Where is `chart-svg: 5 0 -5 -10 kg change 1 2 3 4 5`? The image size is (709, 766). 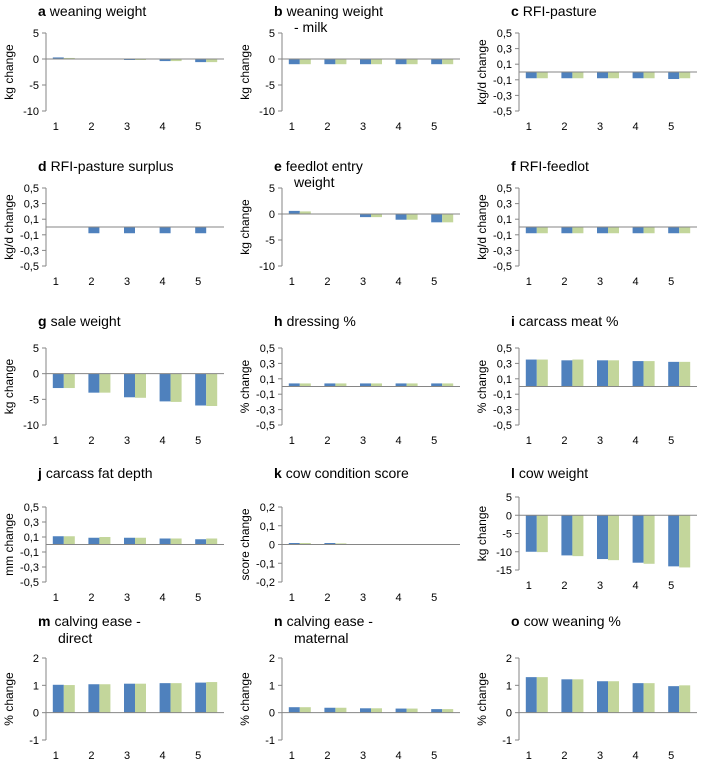 chart-svg: 5 0 -5 -10 kg change 1 2 3 4 5 is located at coordinates (349, 80).